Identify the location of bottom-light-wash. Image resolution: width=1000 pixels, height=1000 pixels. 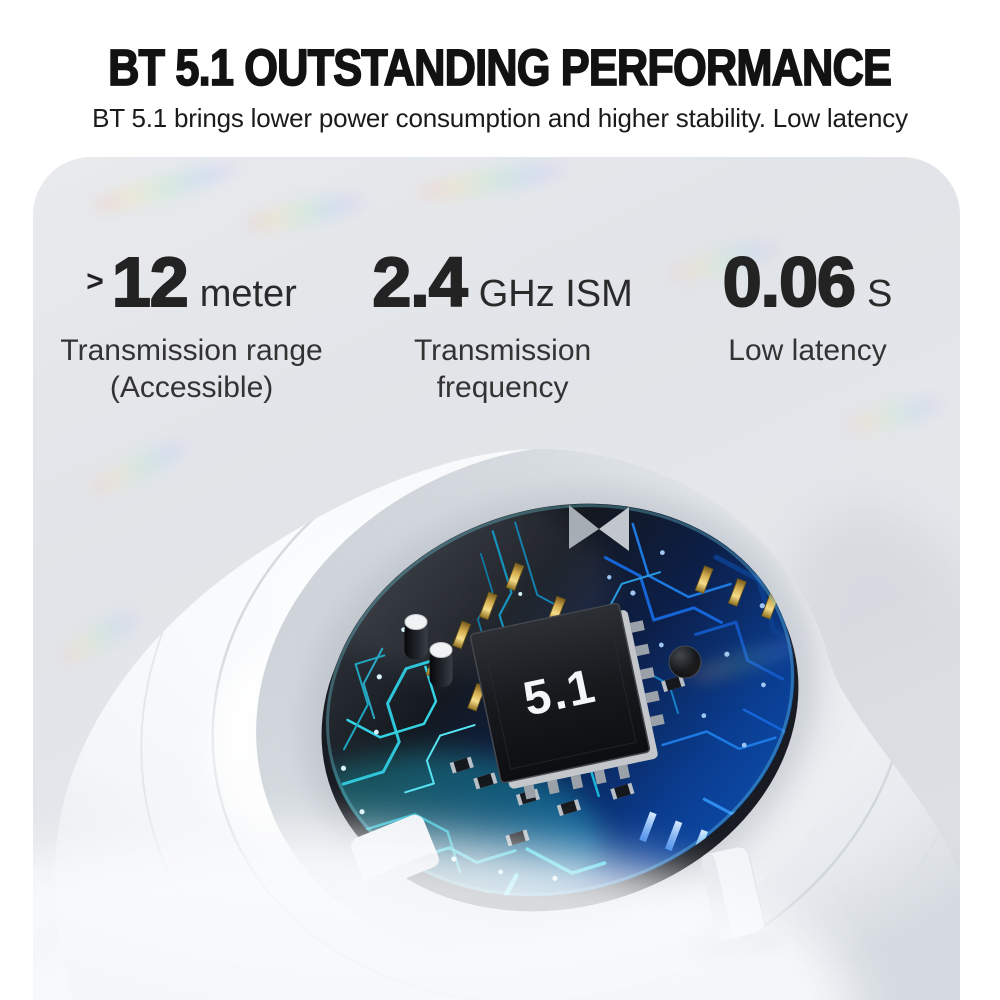
(443, 916).